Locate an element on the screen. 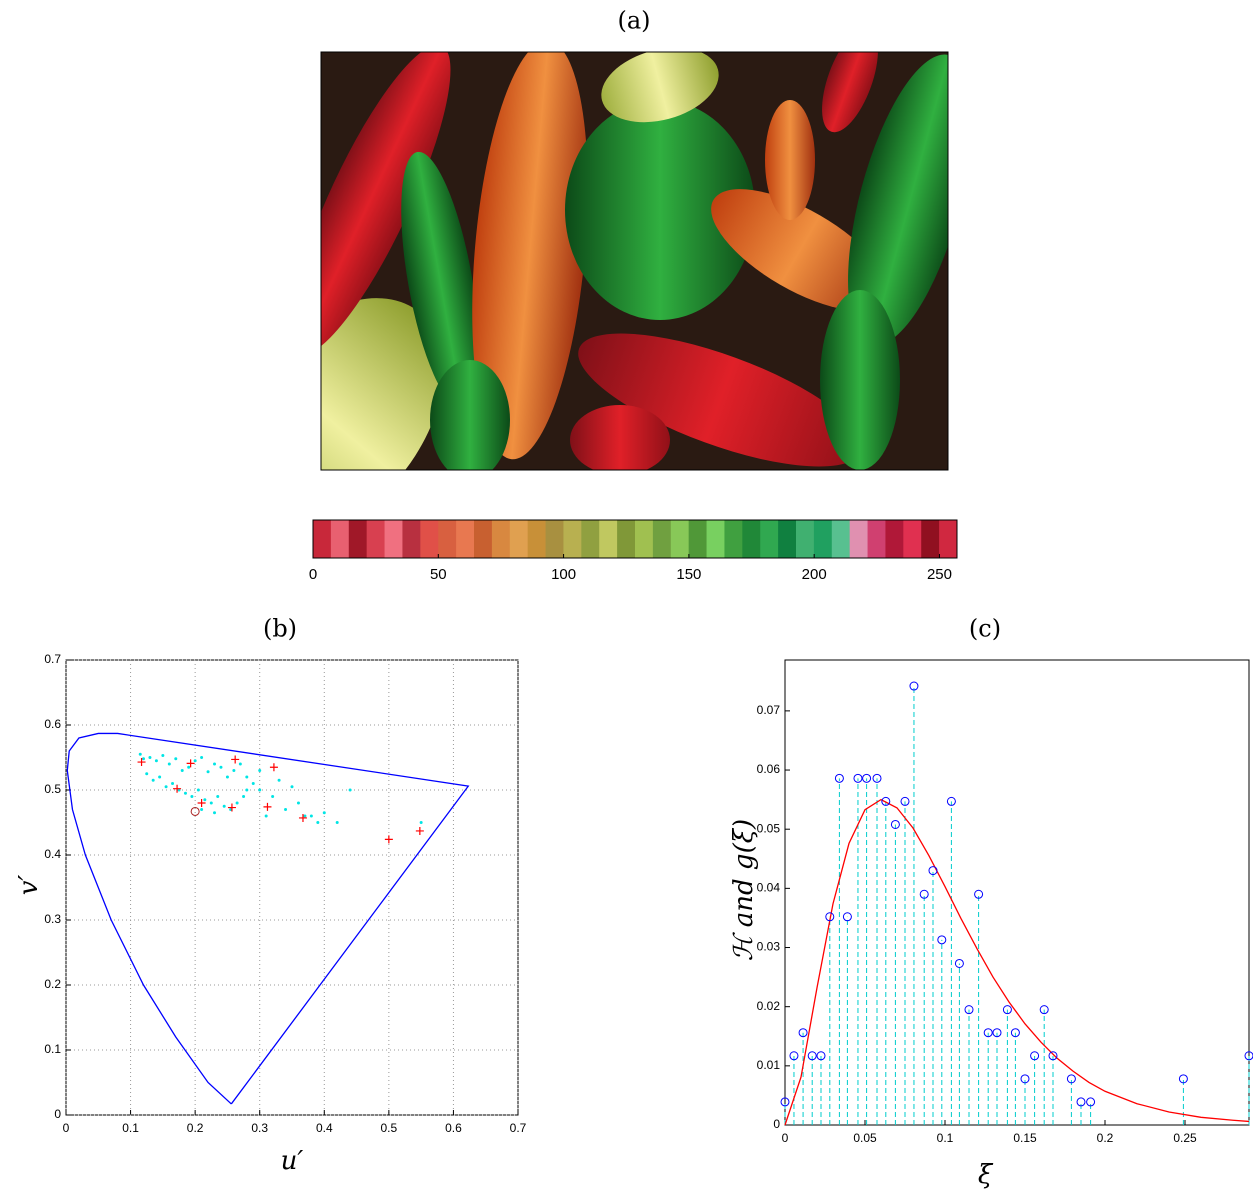 This screenshot has height=1192, width=1253. circle-marker is located at coordinates (195, 811).